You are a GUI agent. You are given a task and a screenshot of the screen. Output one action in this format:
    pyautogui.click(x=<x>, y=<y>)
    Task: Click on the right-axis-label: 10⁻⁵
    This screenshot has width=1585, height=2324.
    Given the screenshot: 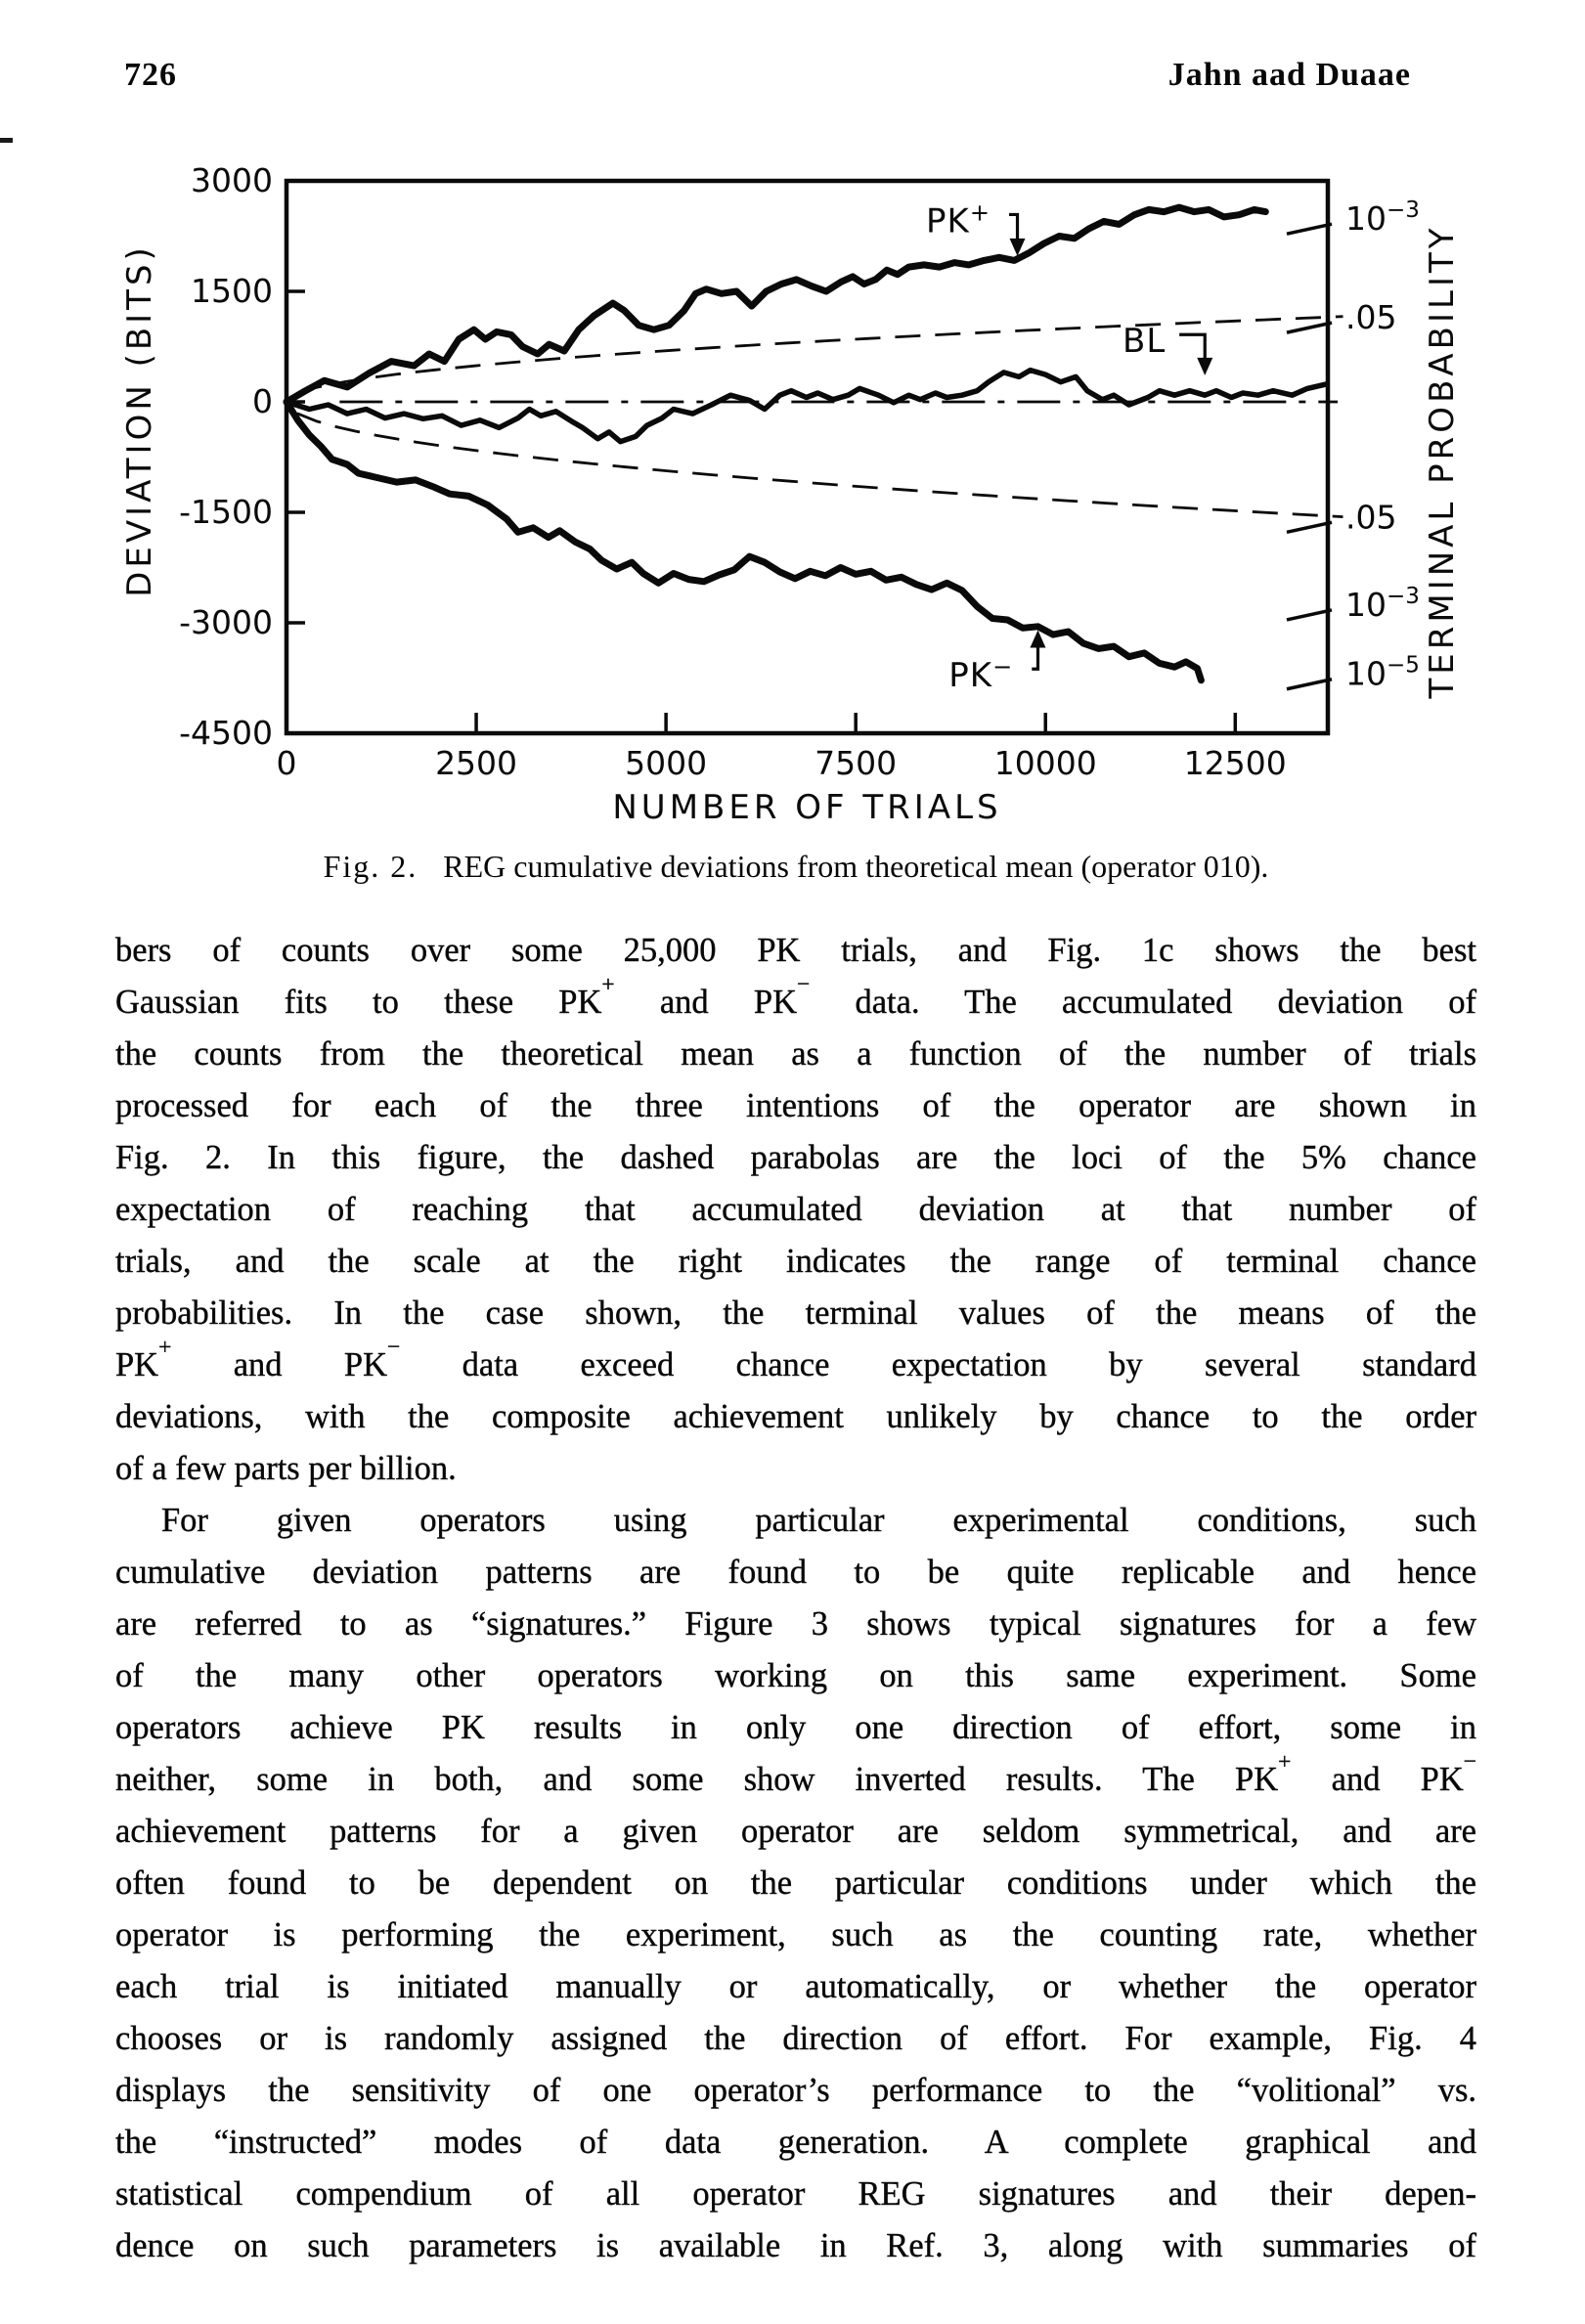 What is the action you would take?
    pyautogui.click(x=1382, y=673)
    